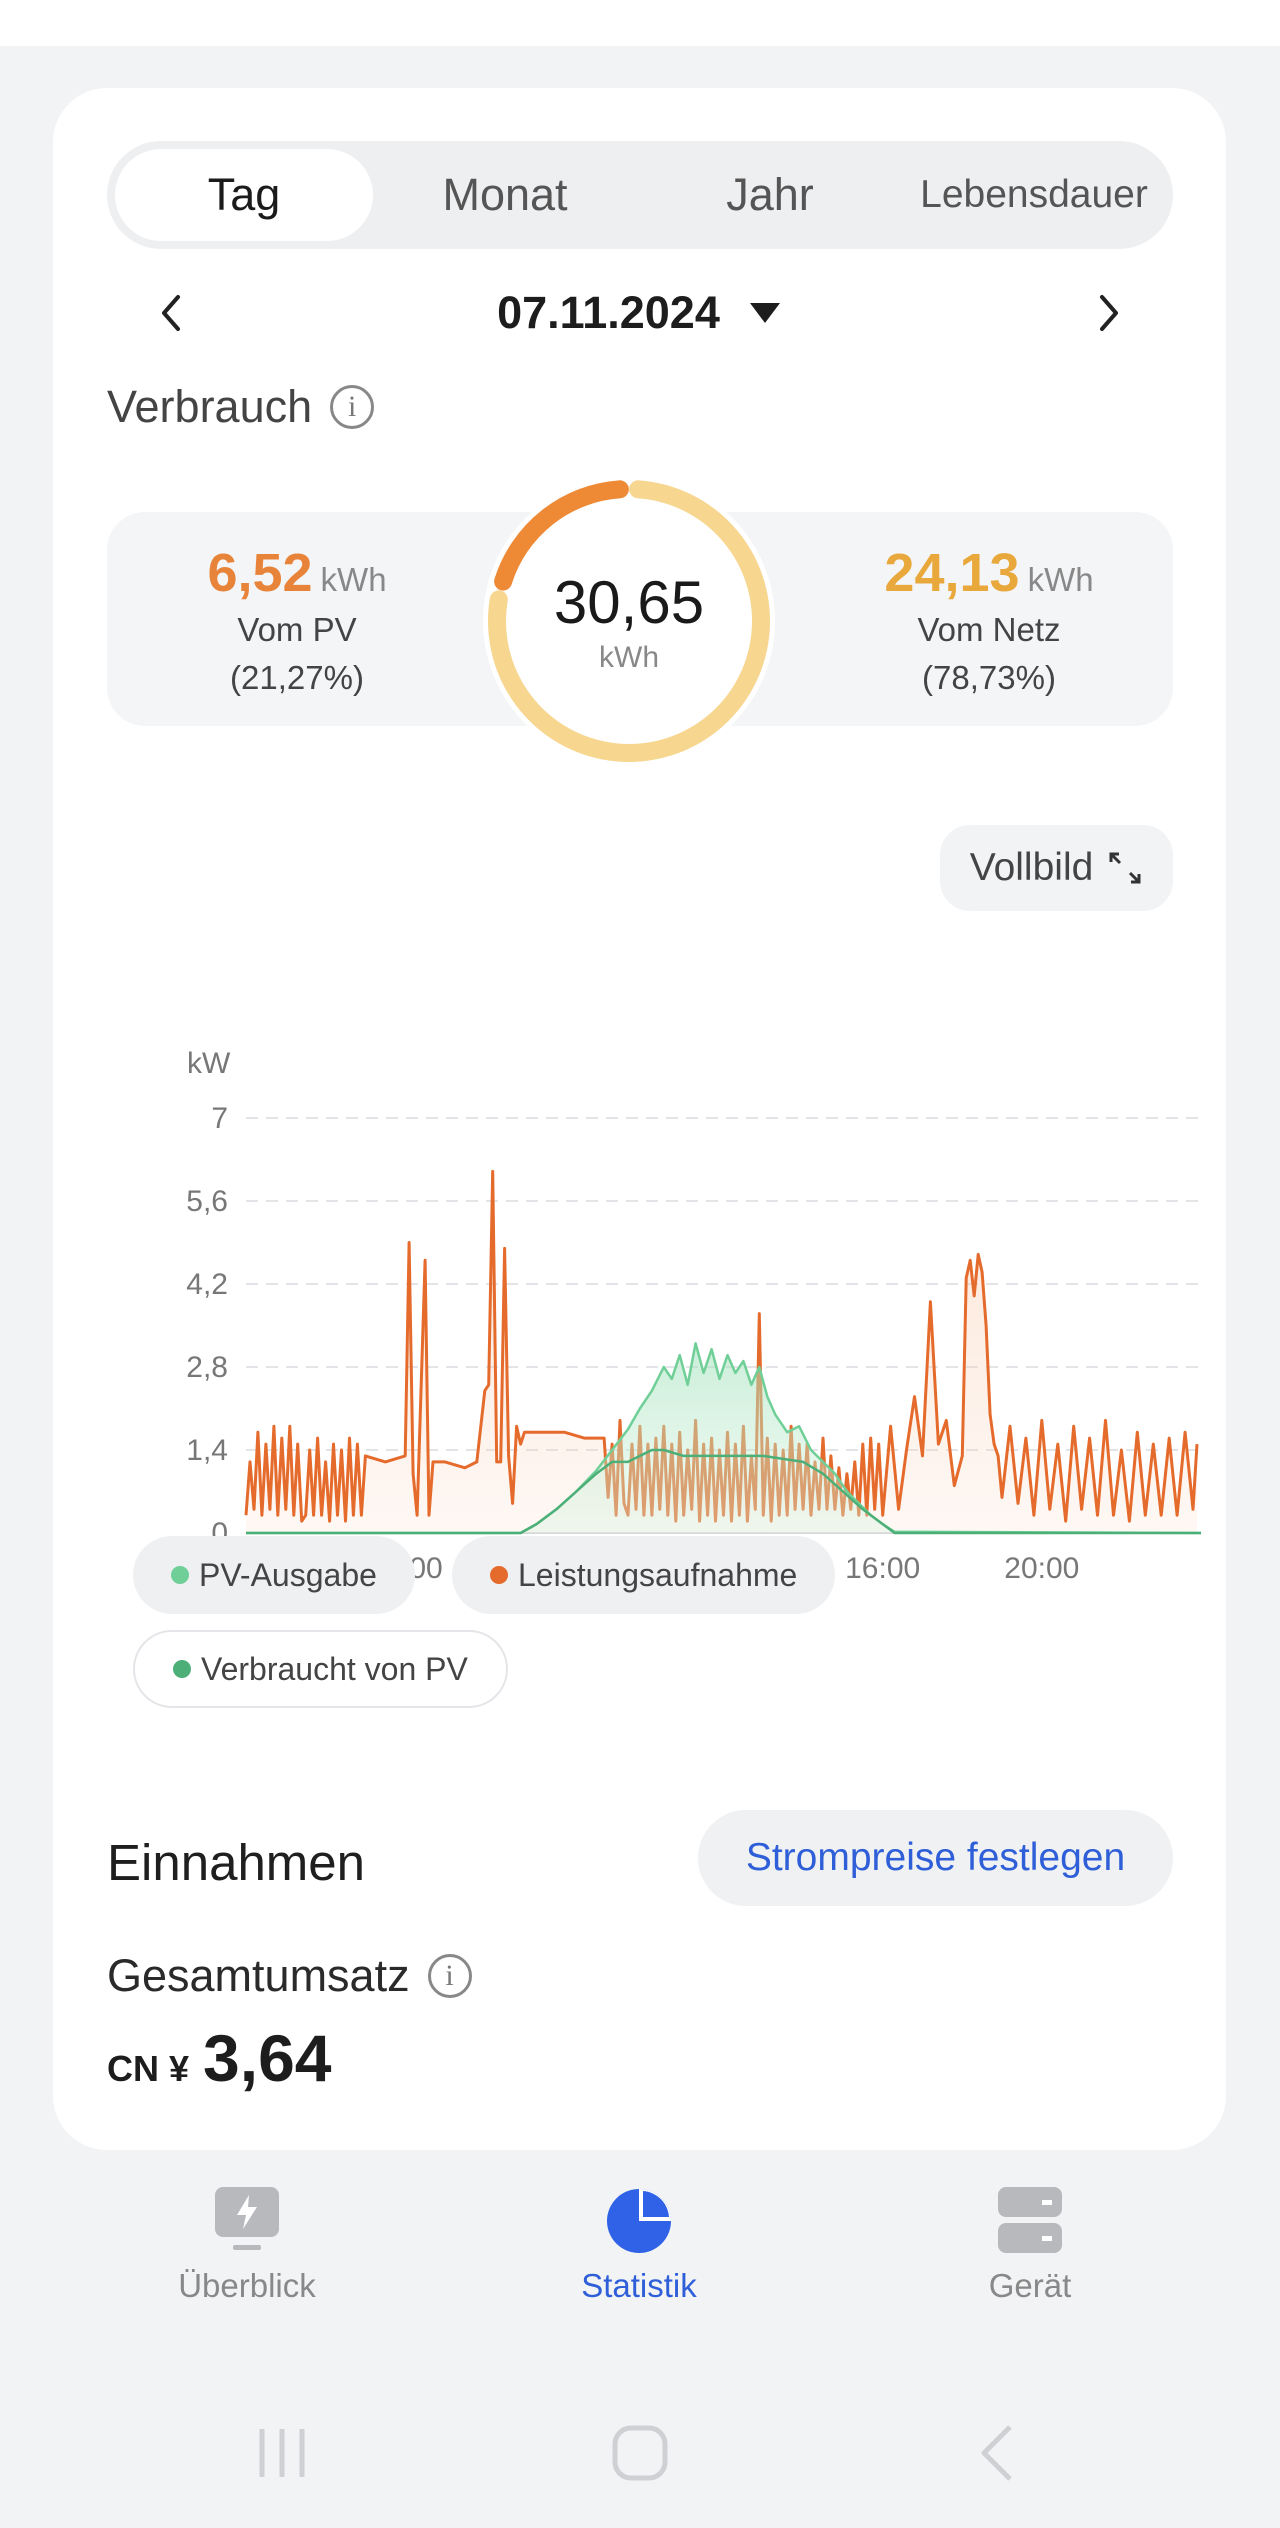  Describe the element at coordinates (882, 1568) in the screenshot. I see `x-tick-label: 16:00` at that location.